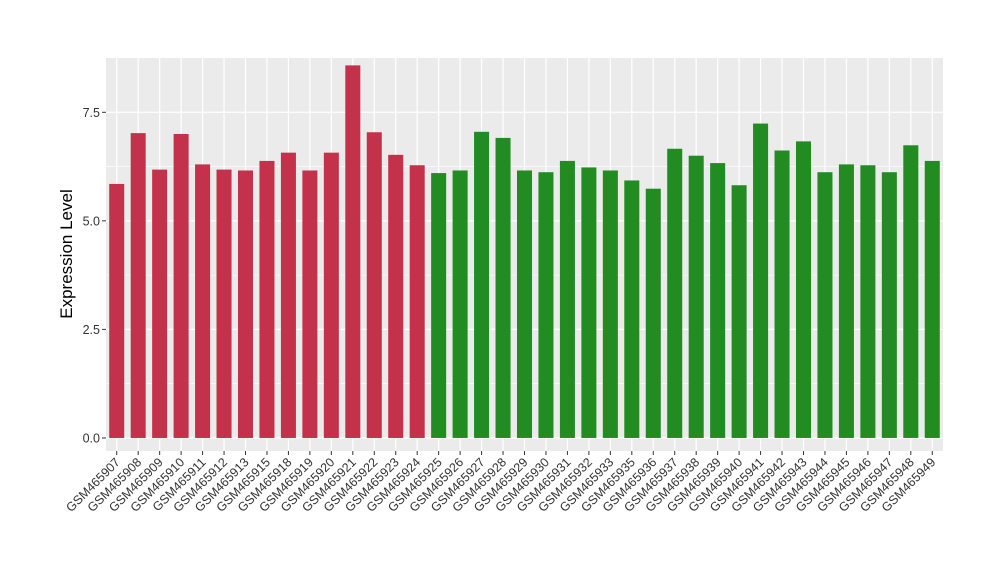 This screenshot has height=580, width=1000. I want to click on bar-GSM465940, so click(739, 311).